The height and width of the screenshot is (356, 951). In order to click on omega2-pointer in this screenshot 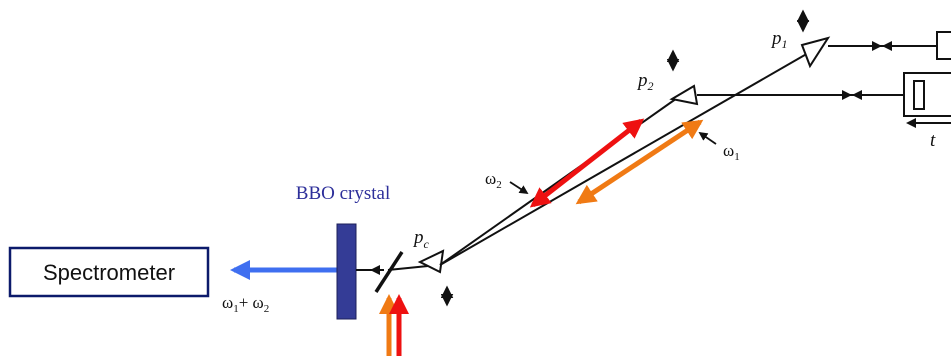, I will do `click(519, 187)`.